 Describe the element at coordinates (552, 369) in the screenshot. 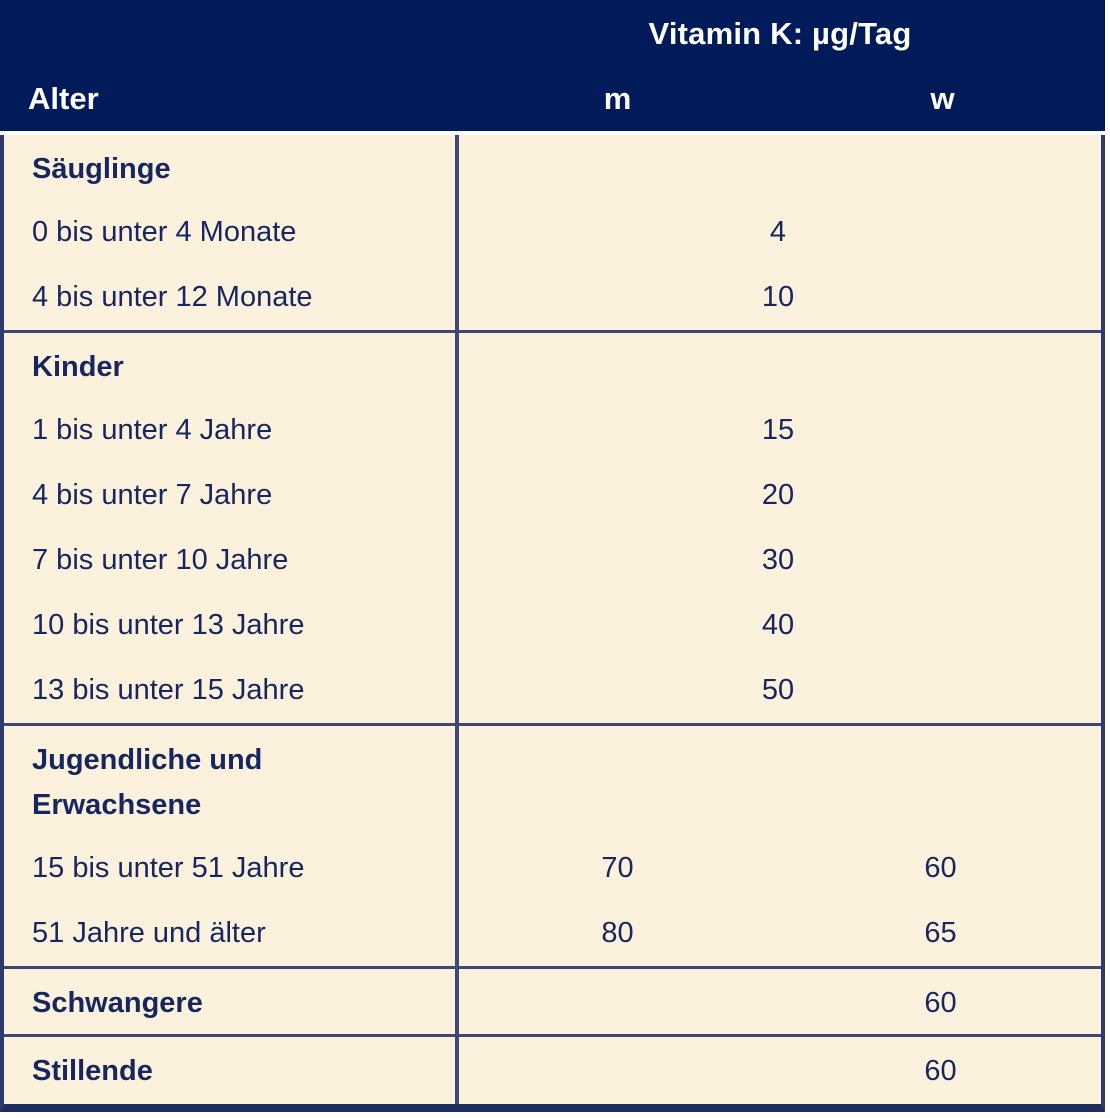

I see `table-row: Kinder` at that location.